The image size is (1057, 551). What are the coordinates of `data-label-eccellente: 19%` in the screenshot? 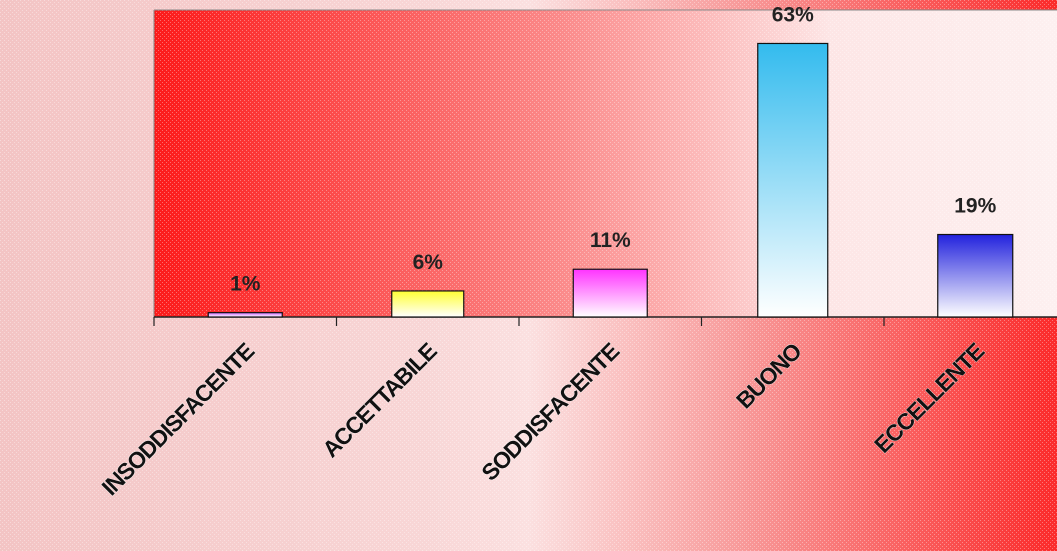 It's located at (975, 206).